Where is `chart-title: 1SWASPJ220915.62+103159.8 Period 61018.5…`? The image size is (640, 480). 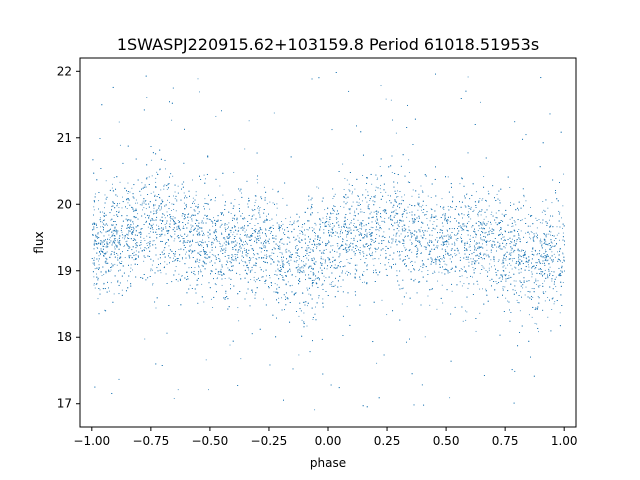 chart-title: 1SWASPJ220915.62+103159.8 Period 61018.5… is located at coordinates (328, 44).